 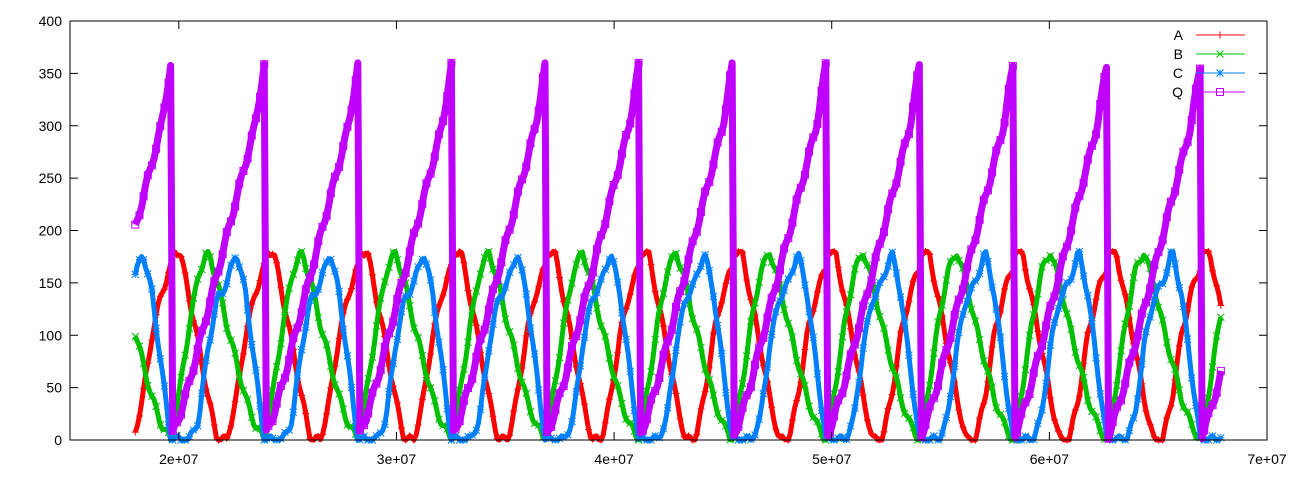 What do you see at coordinates (51, 231) in the screenshot?
I see `y-tick-label: 200` at bounding box center [51, 231].